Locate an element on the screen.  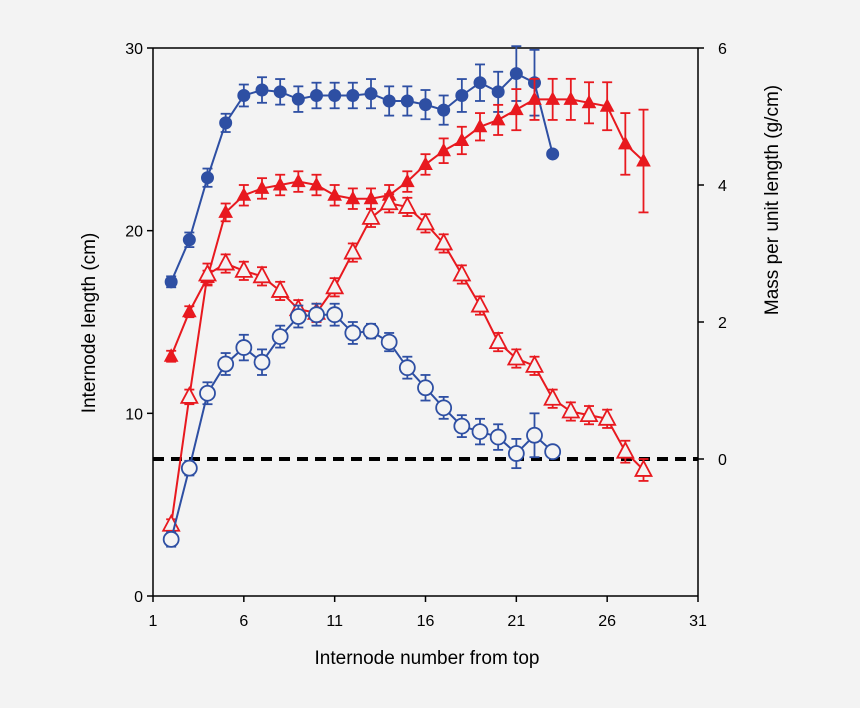
y-tick-label: 20 is located at coordinates (134, 232).